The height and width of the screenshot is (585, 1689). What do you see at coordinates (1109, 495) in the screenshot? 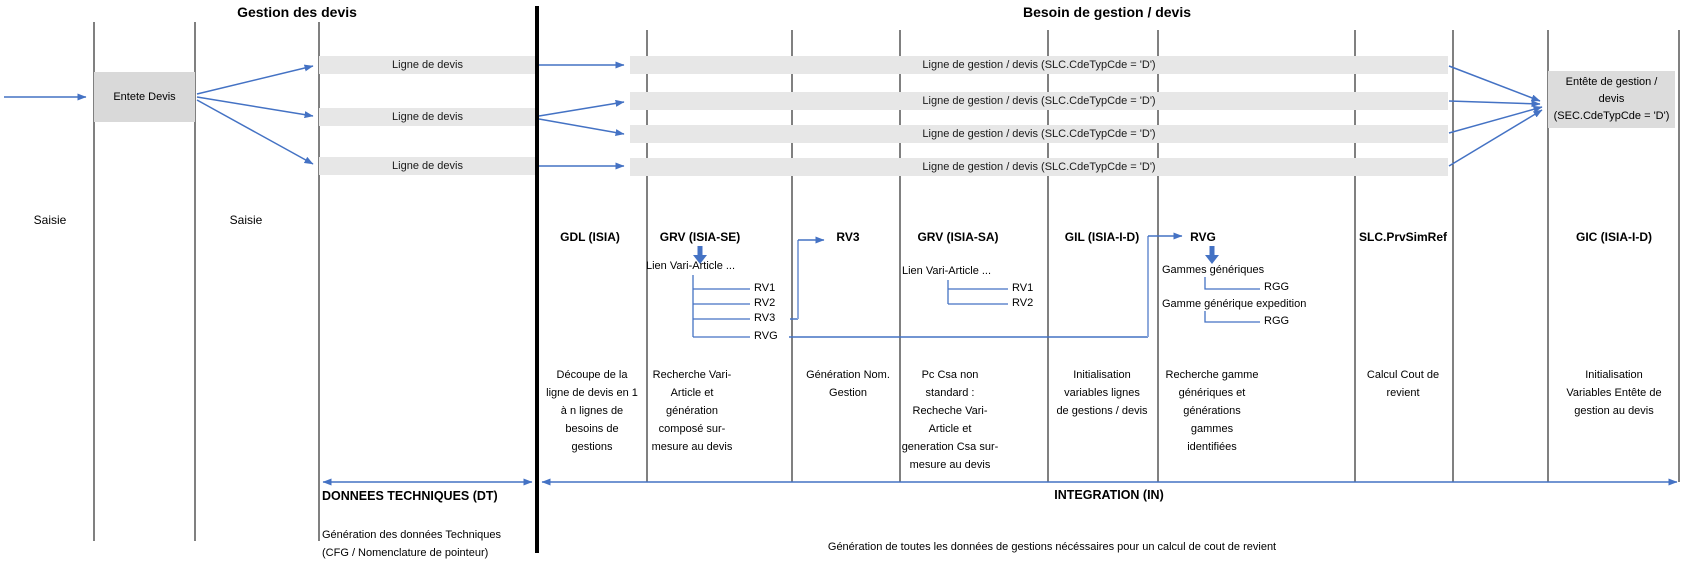
I see `integration-section-title: INTEGRATION (IN)` at bounding box center [1109, 495].